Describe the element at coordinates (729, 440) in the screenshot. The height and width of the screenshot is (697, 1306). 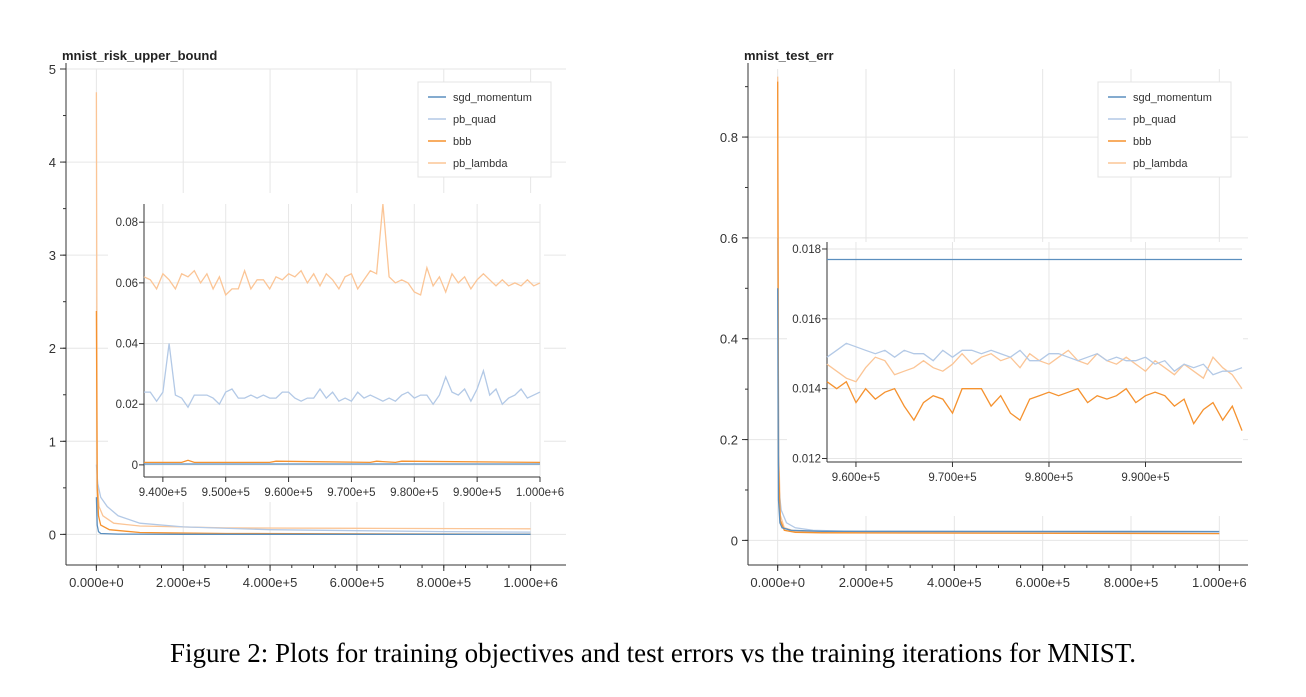
I see `y-tick-label: 0.2` at that location.